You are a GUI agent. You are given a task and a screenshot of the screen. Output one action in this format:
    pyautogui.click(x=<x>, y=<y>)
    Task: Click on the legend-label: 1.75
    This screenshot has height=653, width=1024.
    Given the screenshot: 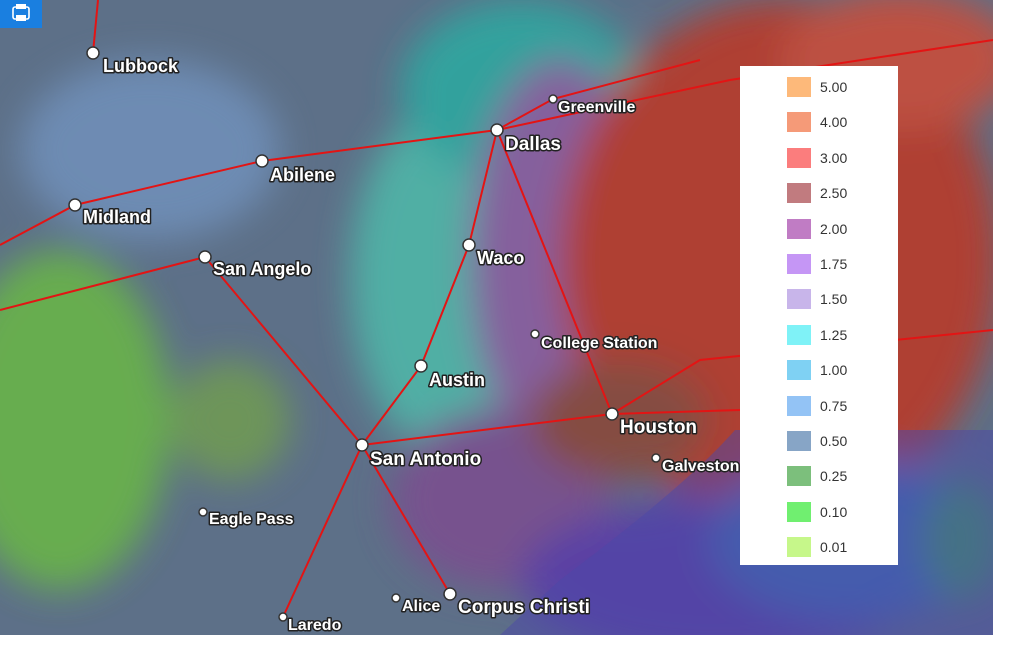 What is the action you would take?
    pyautogui.click(x=834, y=264)
    